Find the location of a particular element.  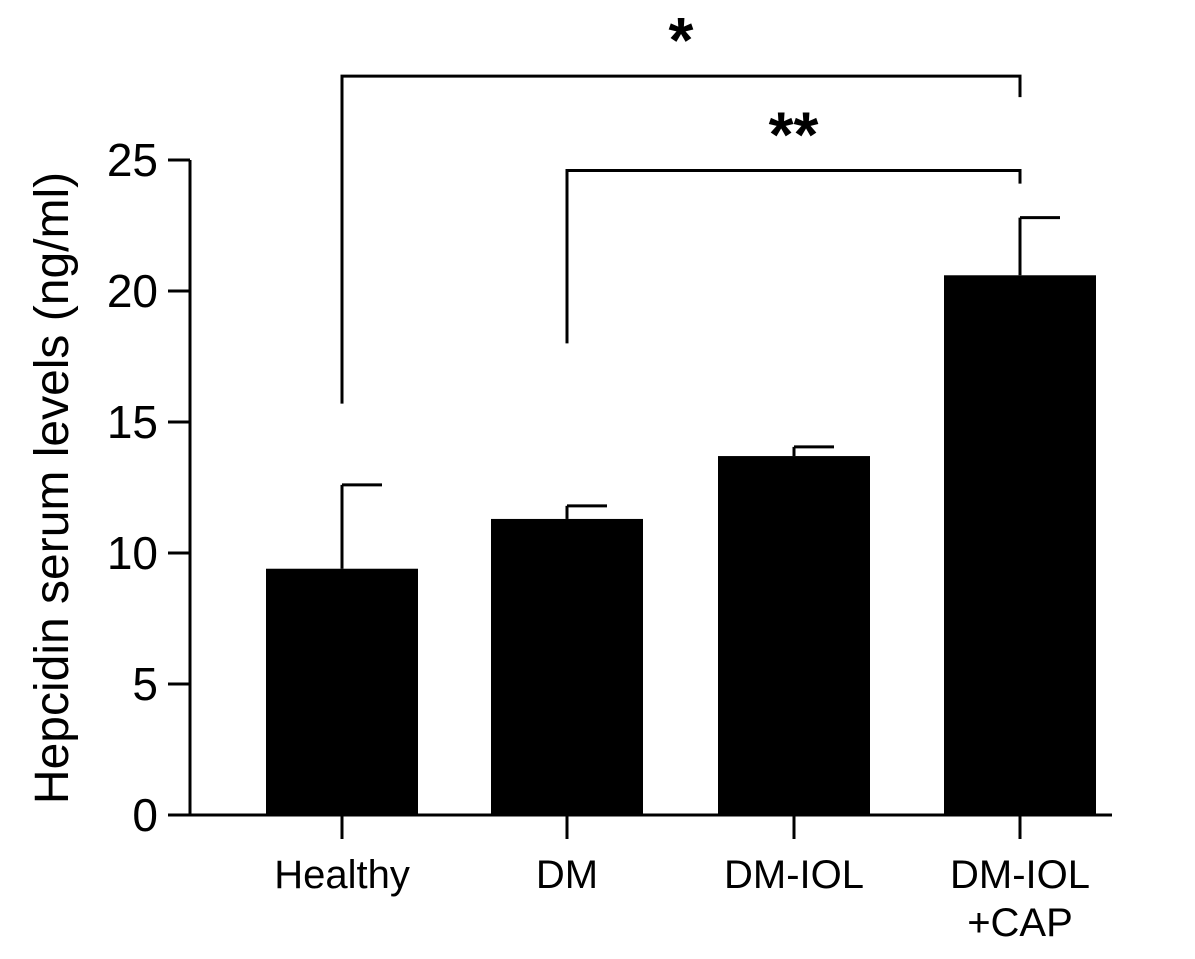

x-tick-label-line: DM is located at coordinates (567, 875).